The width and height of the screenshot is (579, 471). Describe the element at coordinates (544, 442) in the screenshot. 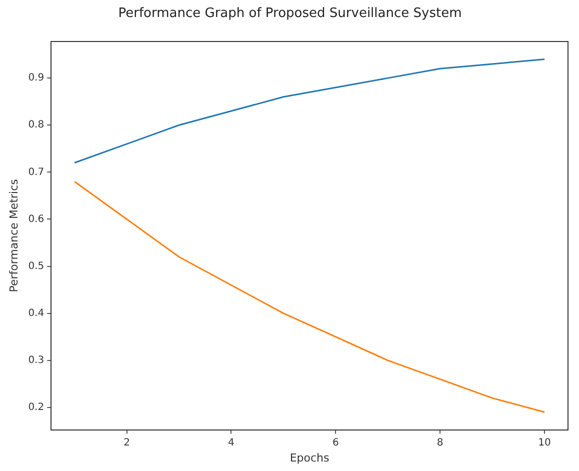

I see `x-tick-label: 10` at that location.